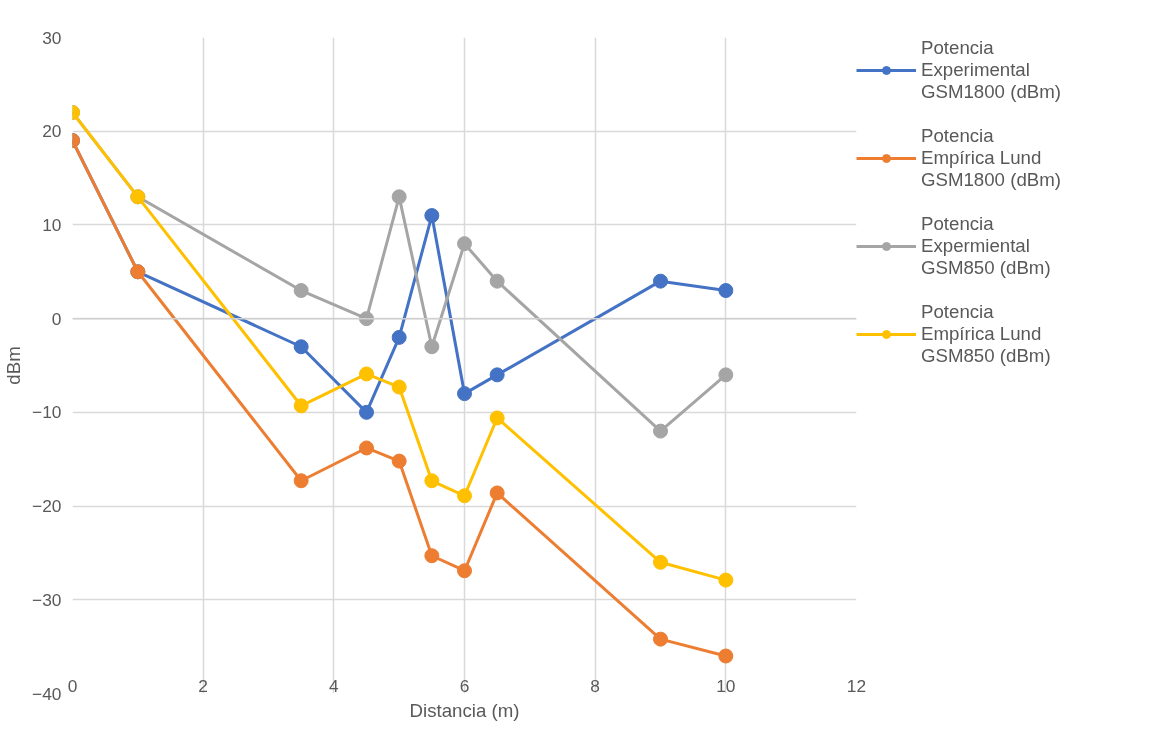 This screenshot has width=1172, height=756. I want to click on y-tick-label: −40, so click(47, 693).